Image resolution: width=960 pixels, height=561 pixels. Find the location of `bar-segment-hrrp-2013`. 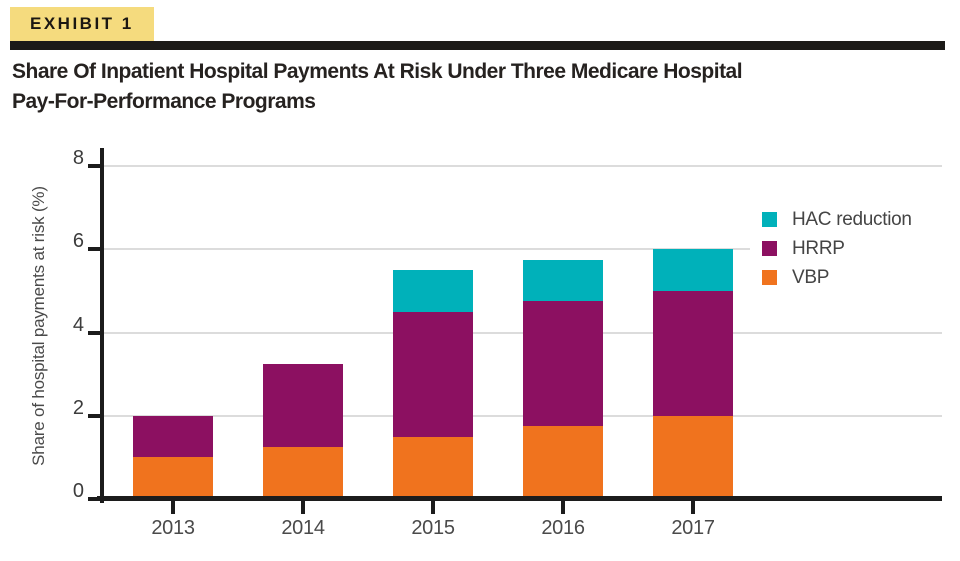

bar-segment-hrrp-2013 is located at coordinates (173, 436).